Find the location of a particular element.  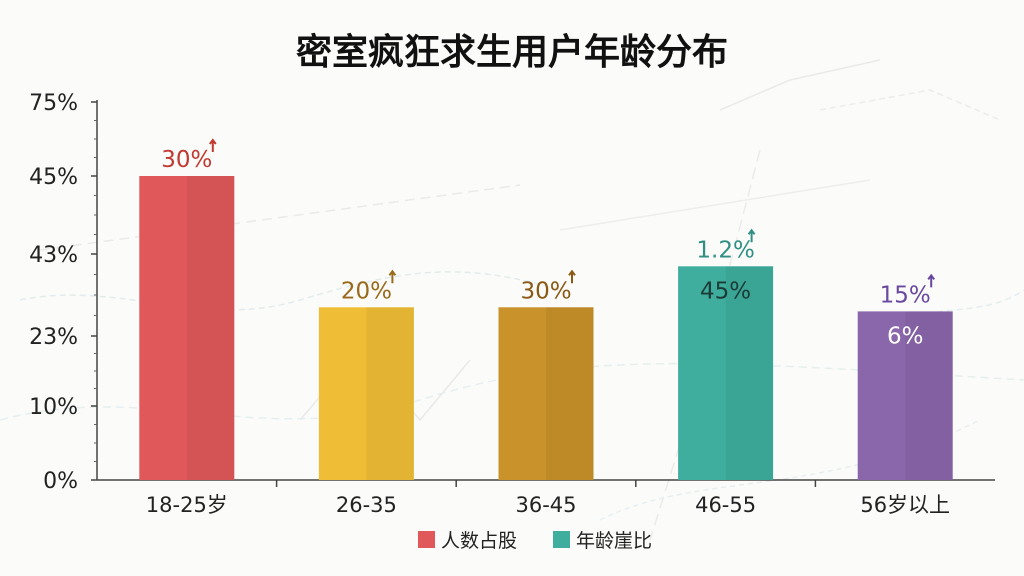

x-tick-label: 56岁以上 is located at coordinates (905, 505).